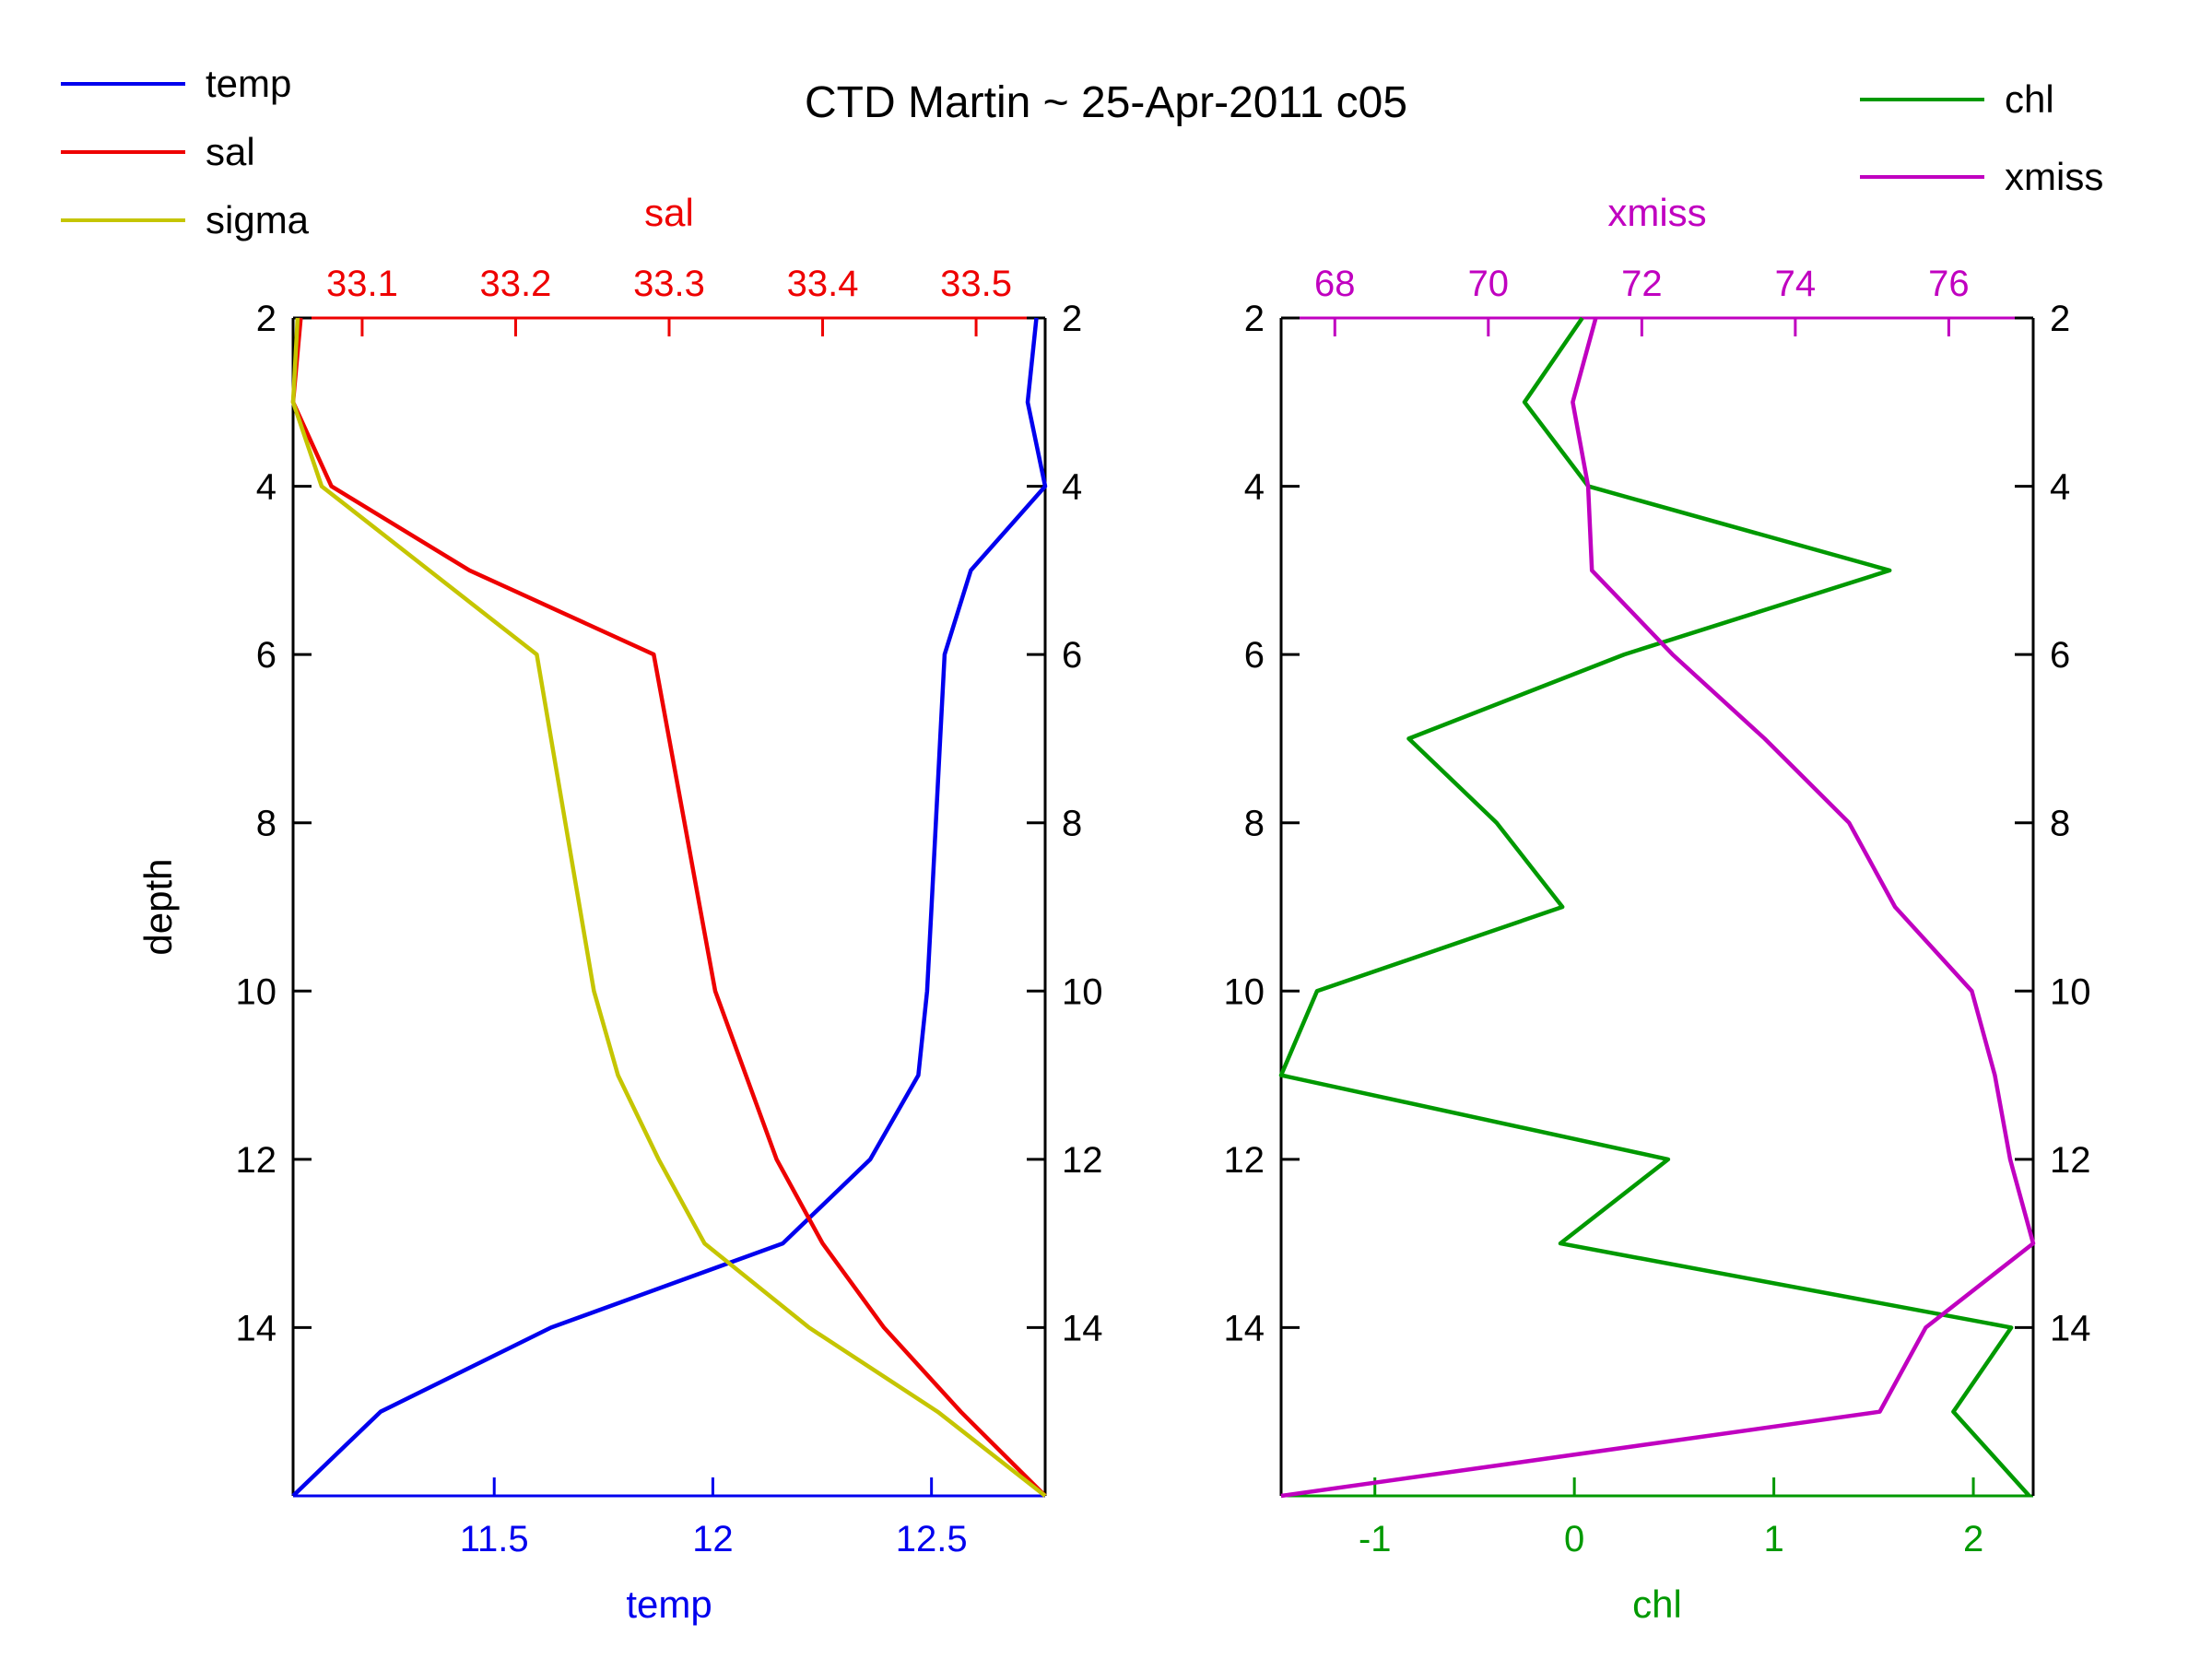  I want to click on svg-text: 33.1, so click(362, 284).